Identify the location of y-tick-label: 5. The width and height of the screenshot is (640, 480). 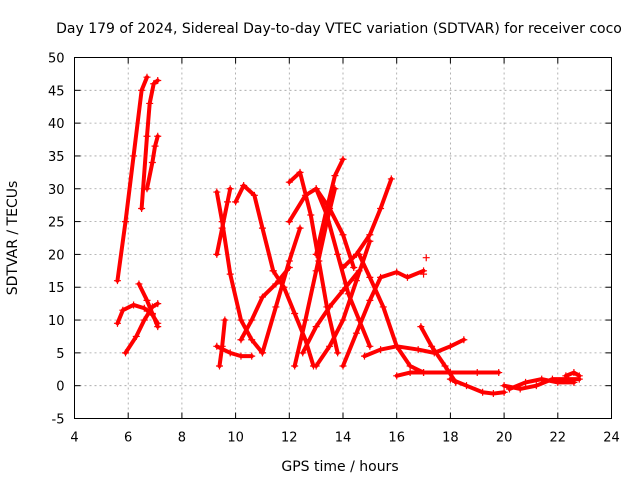
(60, 354).